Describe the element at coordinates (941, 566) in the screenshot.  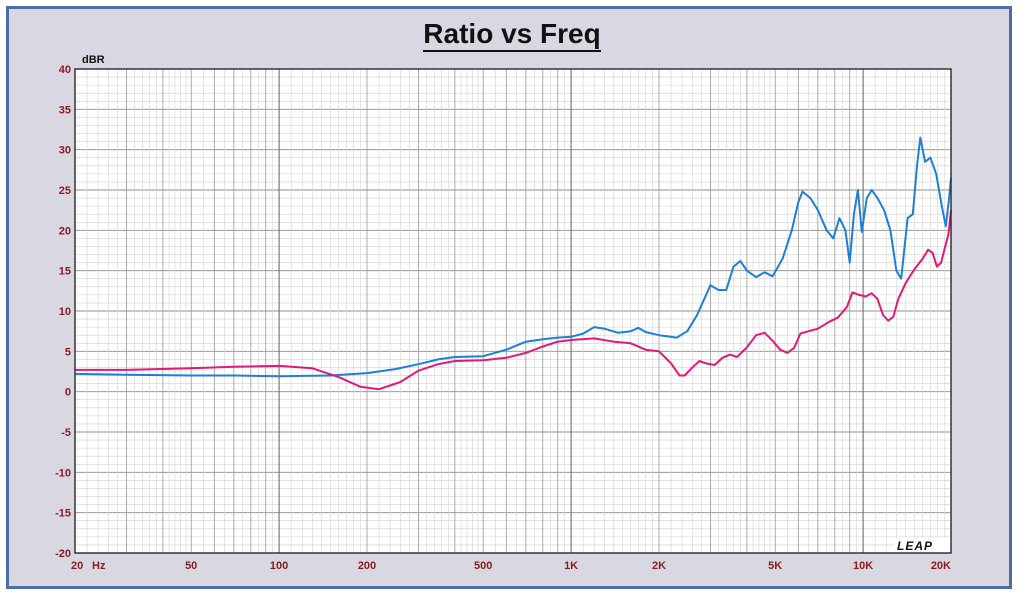
I see `x-tick-label: 20K` at that location.